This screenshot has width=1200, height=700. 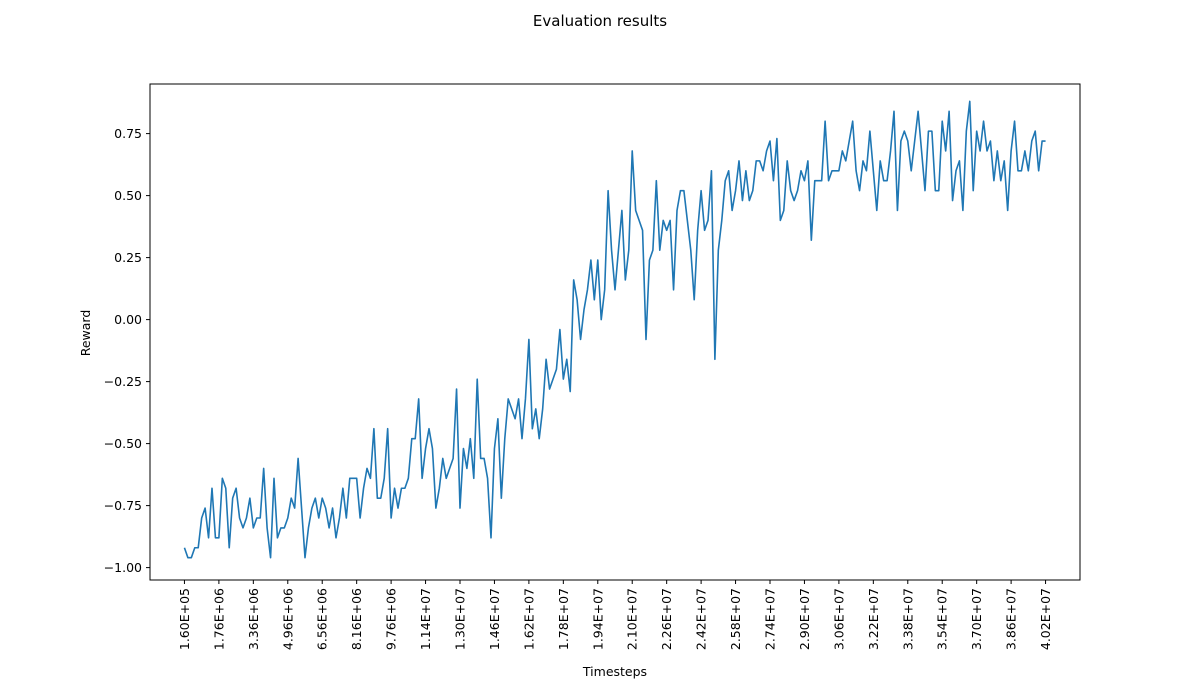 I want to click on y-axis-label: Reward, so click(x=85, y=333).